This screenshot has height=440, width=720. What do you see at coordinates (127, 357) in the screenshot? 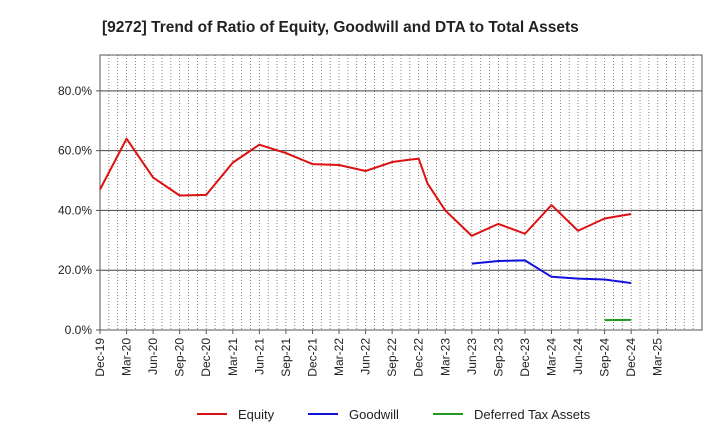
I see `x-tick-label: Mar-20` at bounding box center [127, 357].